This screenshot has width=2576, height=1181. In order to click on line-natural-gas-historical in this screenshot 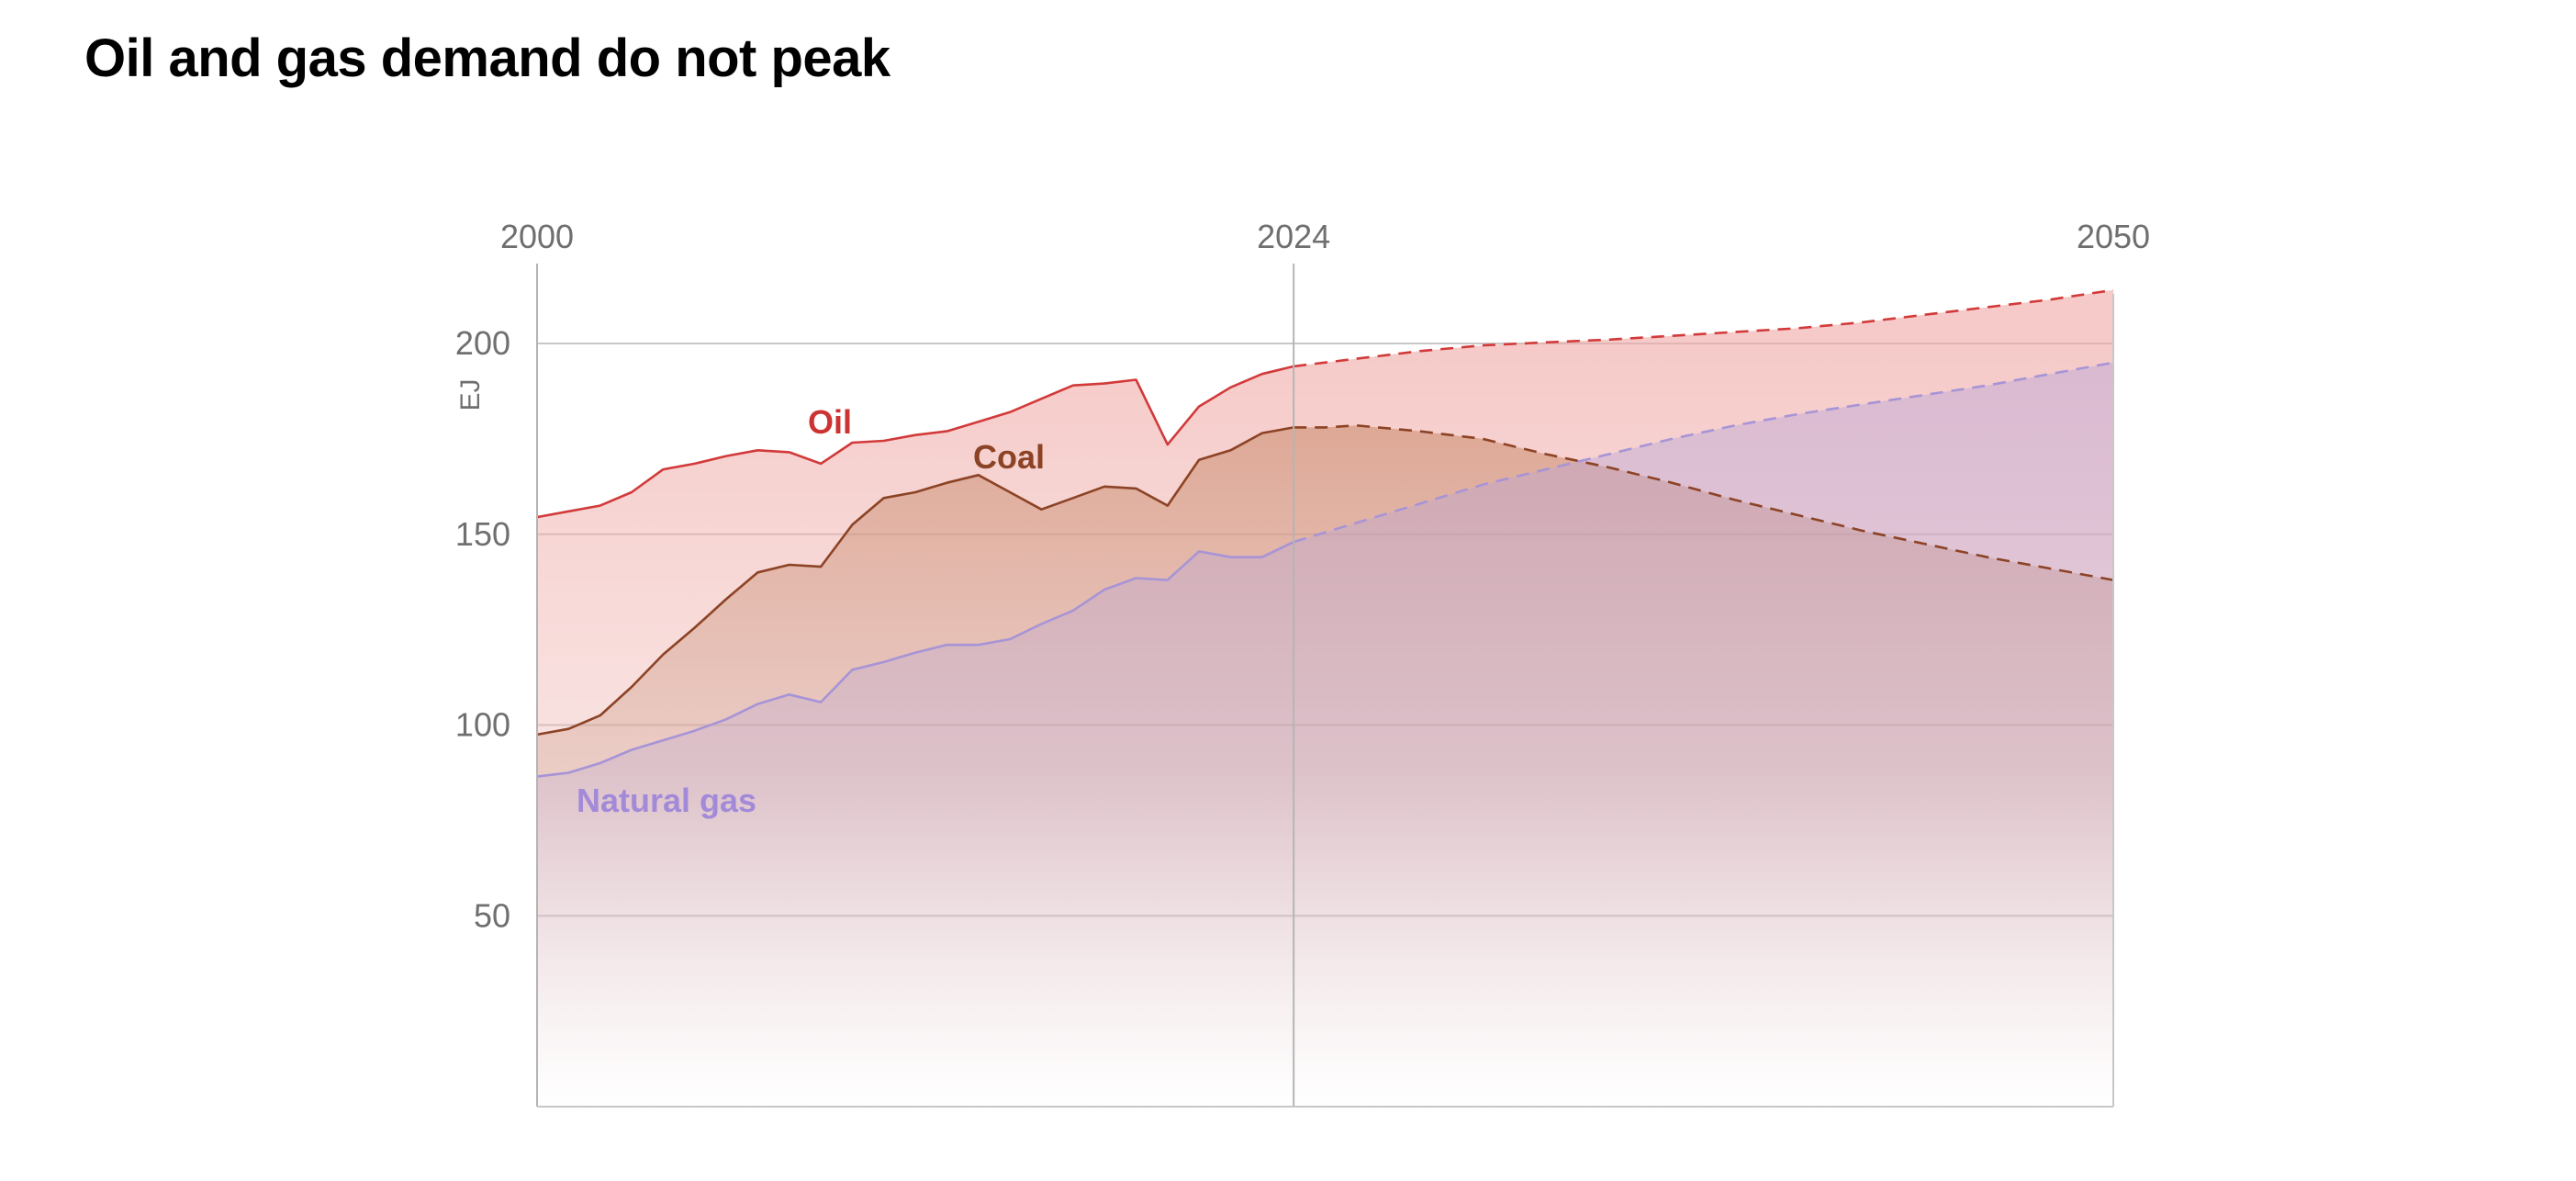, I will do `click(915, 659)`.